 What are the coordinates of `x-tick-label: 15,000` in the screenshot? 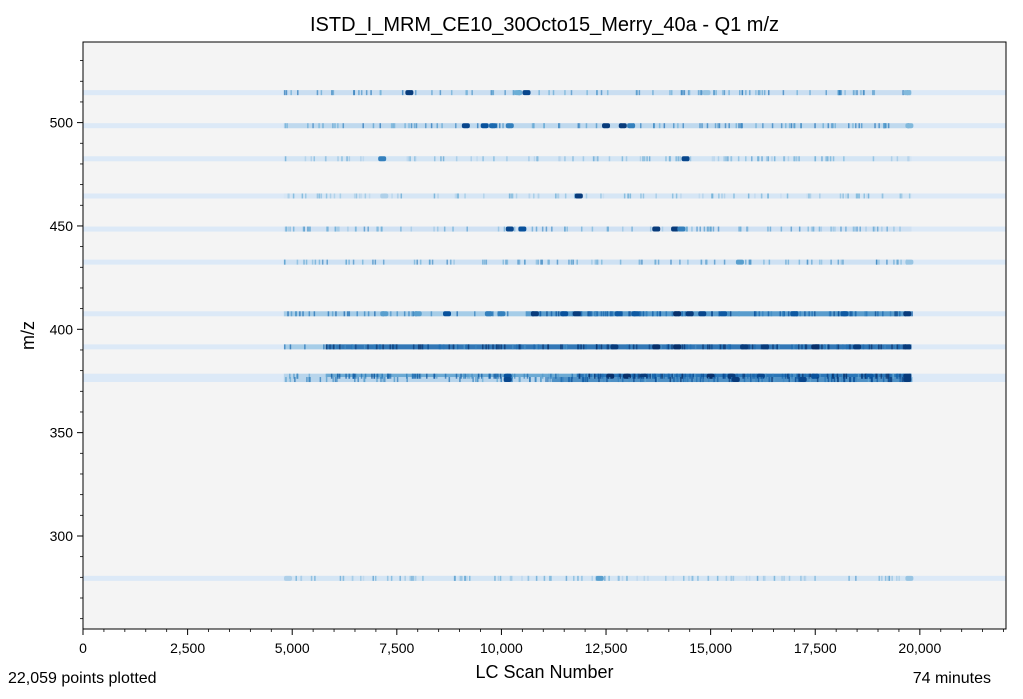 It's located at (710, 648).